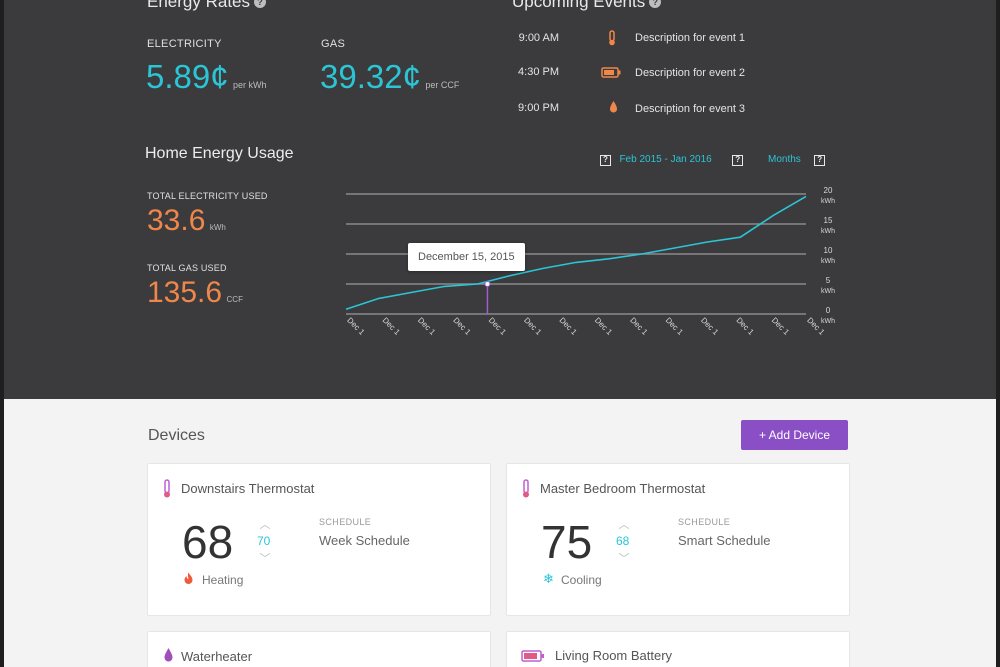 This screenshot has width=1000, height=667. What do you see at coordinates (738, 160) in the screenshot?
I see `next-range-icon: ?` at bounding box center [738, 160].